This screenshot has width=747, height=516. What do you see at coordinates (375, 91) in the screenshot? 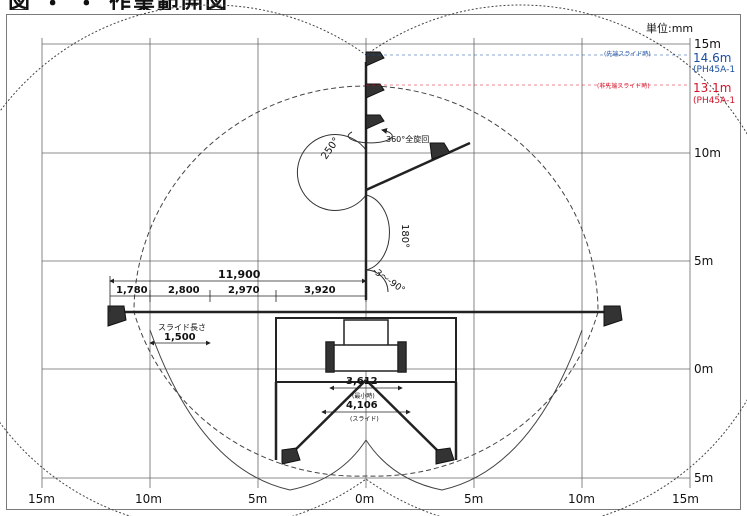
I see `platform-mid` at bounding box center [375, 91].